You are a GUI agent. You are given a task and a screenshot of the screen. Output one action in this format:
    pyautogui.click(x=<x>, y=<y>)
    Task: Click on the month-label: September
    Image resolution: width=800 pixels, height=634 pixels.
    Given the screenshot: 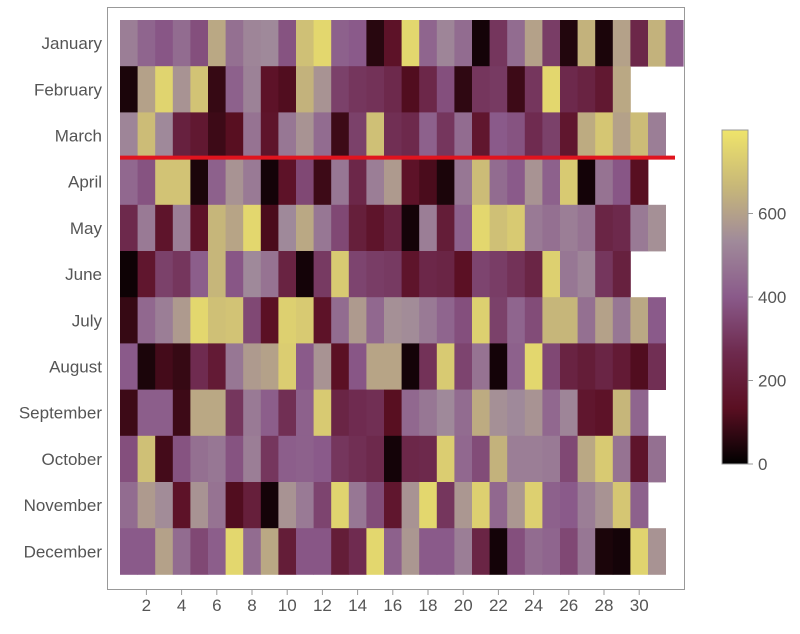 What is the action you would take?
    pyautogui.click(x=60, y=413)
    